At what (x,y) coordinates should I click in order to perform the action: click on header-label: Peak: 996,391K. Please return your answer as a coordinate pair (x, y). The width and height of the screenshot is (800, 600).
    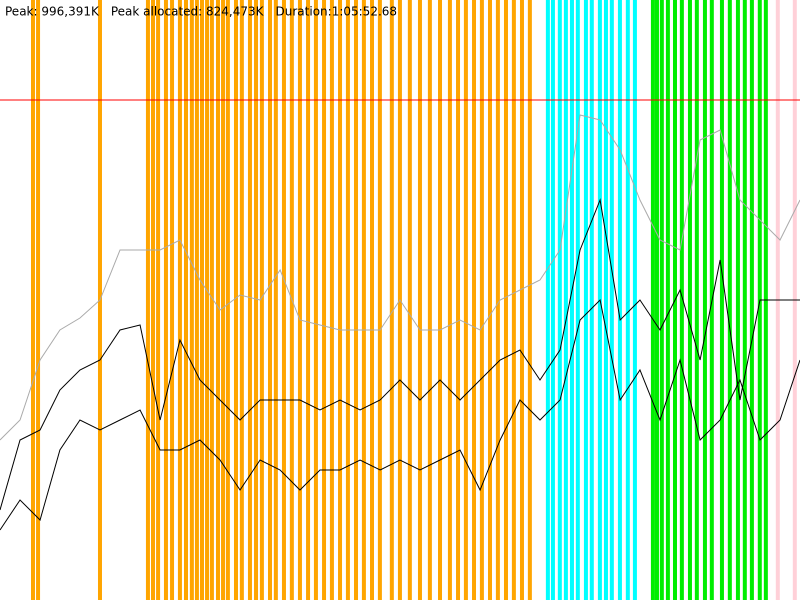
    Looking at the image, I should click on (52, 12).